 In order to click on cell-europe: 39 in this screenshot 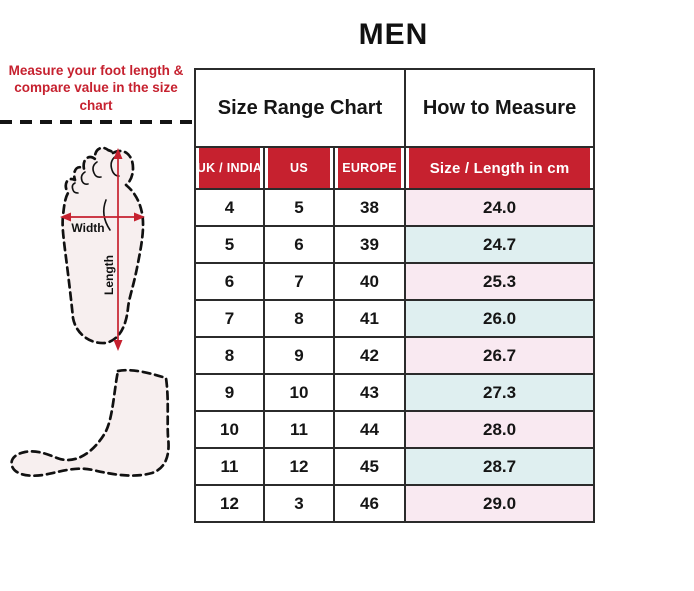, I will do `click(369, 244)`.